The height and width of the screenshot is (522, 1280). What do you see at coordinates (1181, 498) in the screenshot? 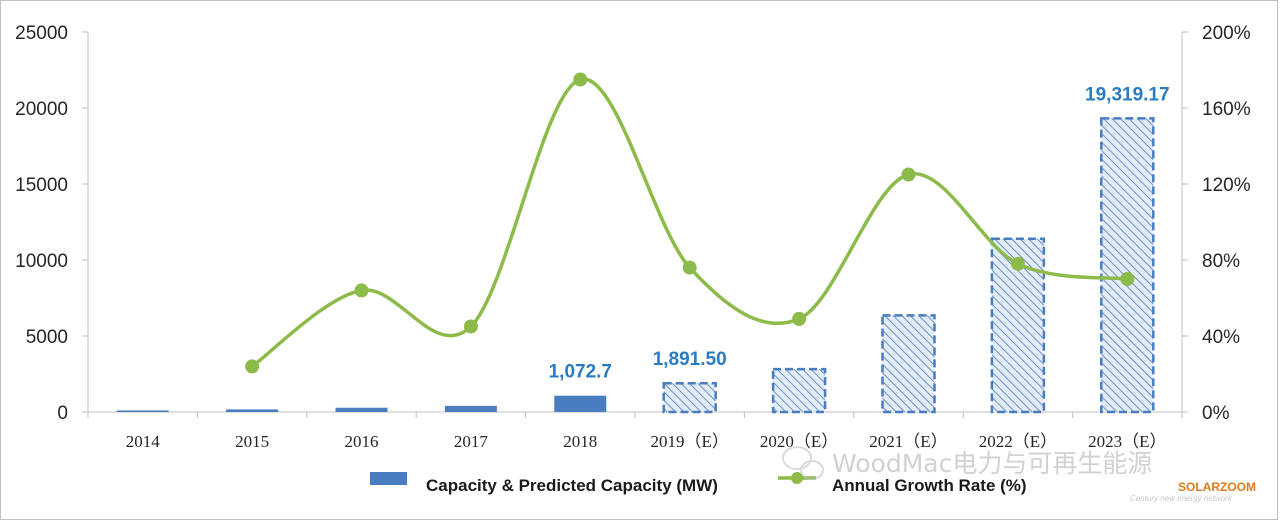
I see `watermark-sub: Century new energy network` at bounding box center [1181, 498].